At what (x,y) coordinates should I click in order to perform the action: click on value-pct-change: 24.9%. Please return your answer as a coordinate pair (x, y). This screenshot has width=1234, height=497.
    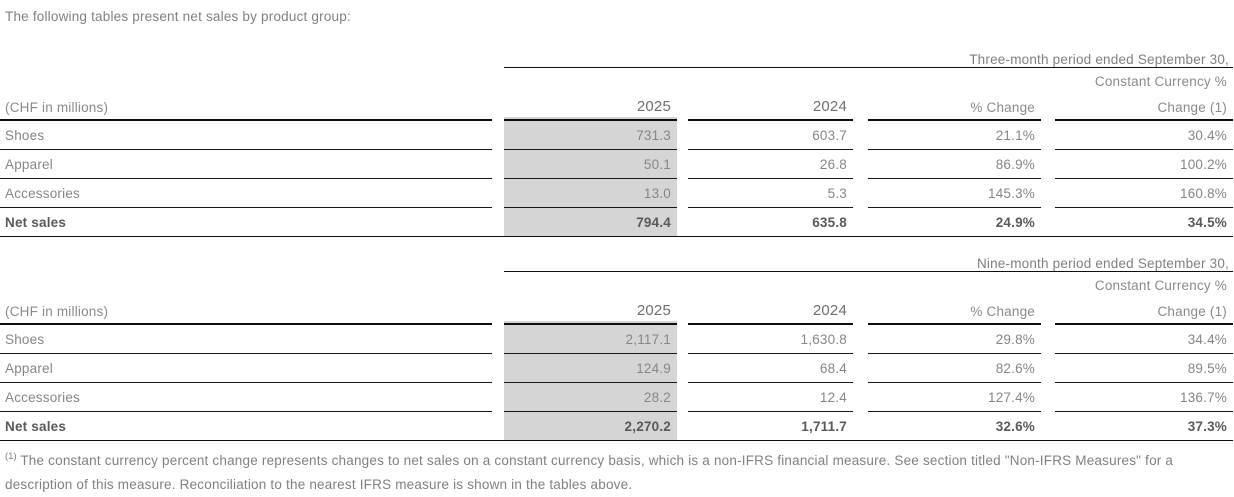
    Looking at the image, I should click on (1015, 222).